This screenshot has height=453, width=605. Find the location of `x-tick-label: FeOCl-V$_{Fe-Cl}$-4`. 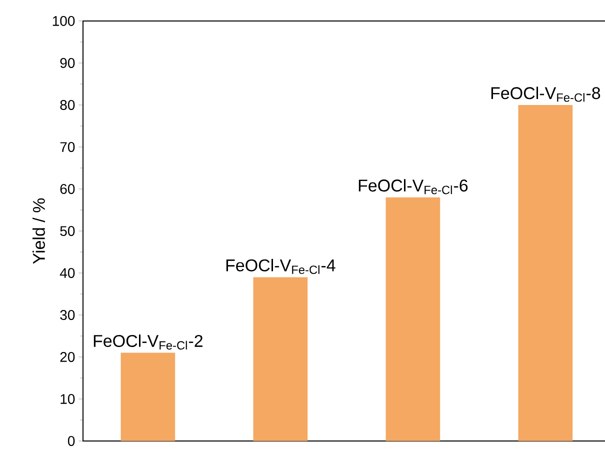

x-tick-label: FeOCl-V$_{Fe-Cl}$-4 is located at coordinates (281, 266).